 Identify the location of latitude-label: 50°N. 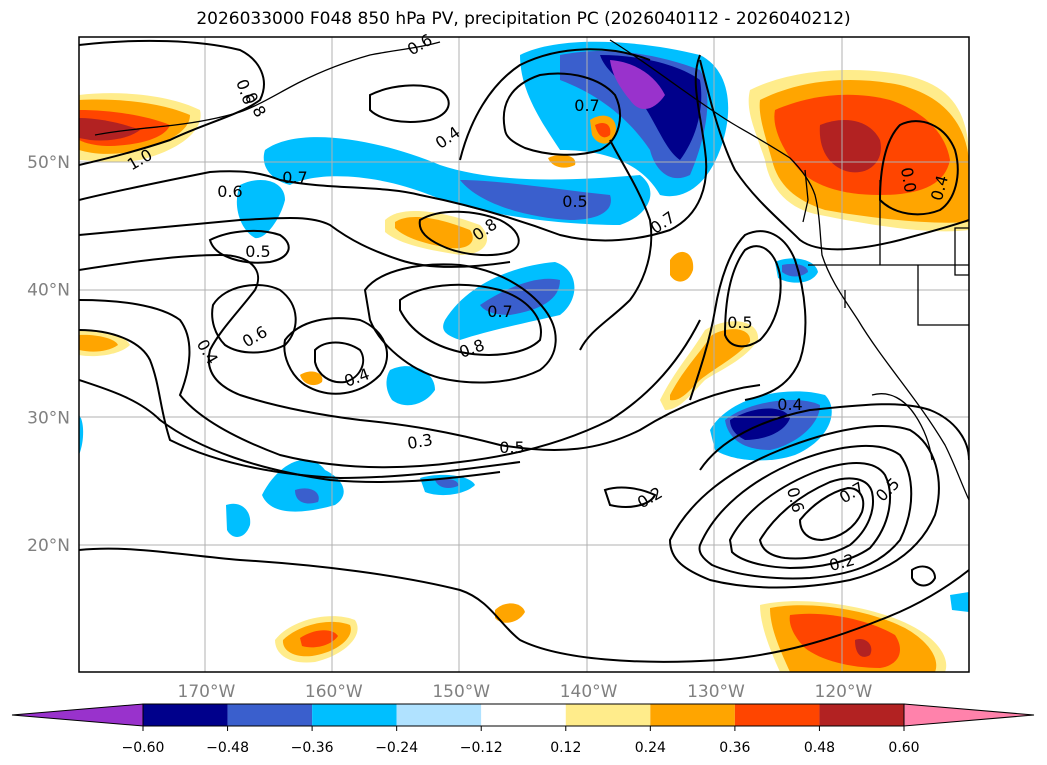
(48, 163).